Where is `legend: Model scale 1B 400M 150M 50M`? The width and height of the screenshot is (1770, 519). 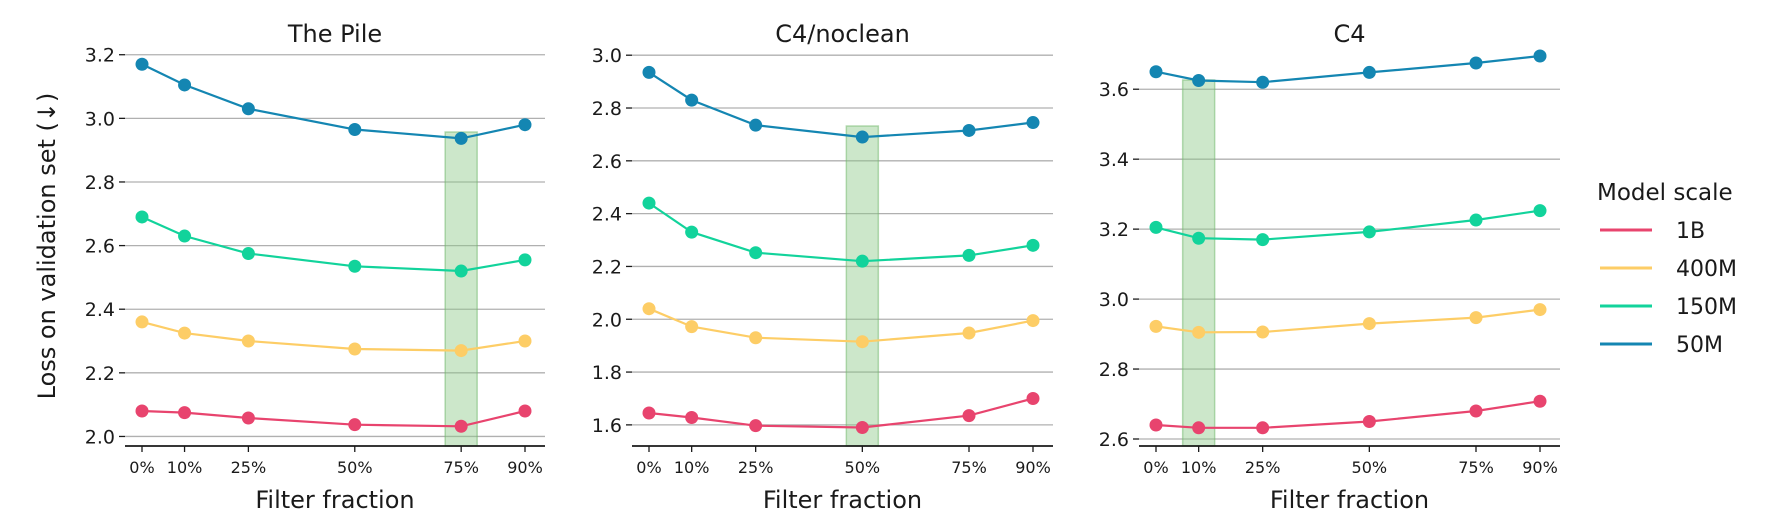 legend: Model scale 1B 400M 150M 50M is located at coordinates (1667, 269).